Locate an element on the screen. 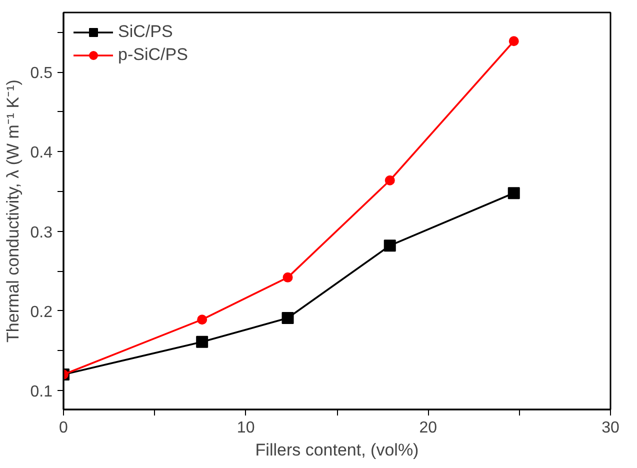 Image resolution: width=637 pixels, height=468 pixels. y-tick-label: 0.4 is located at coordinates (41, 153).